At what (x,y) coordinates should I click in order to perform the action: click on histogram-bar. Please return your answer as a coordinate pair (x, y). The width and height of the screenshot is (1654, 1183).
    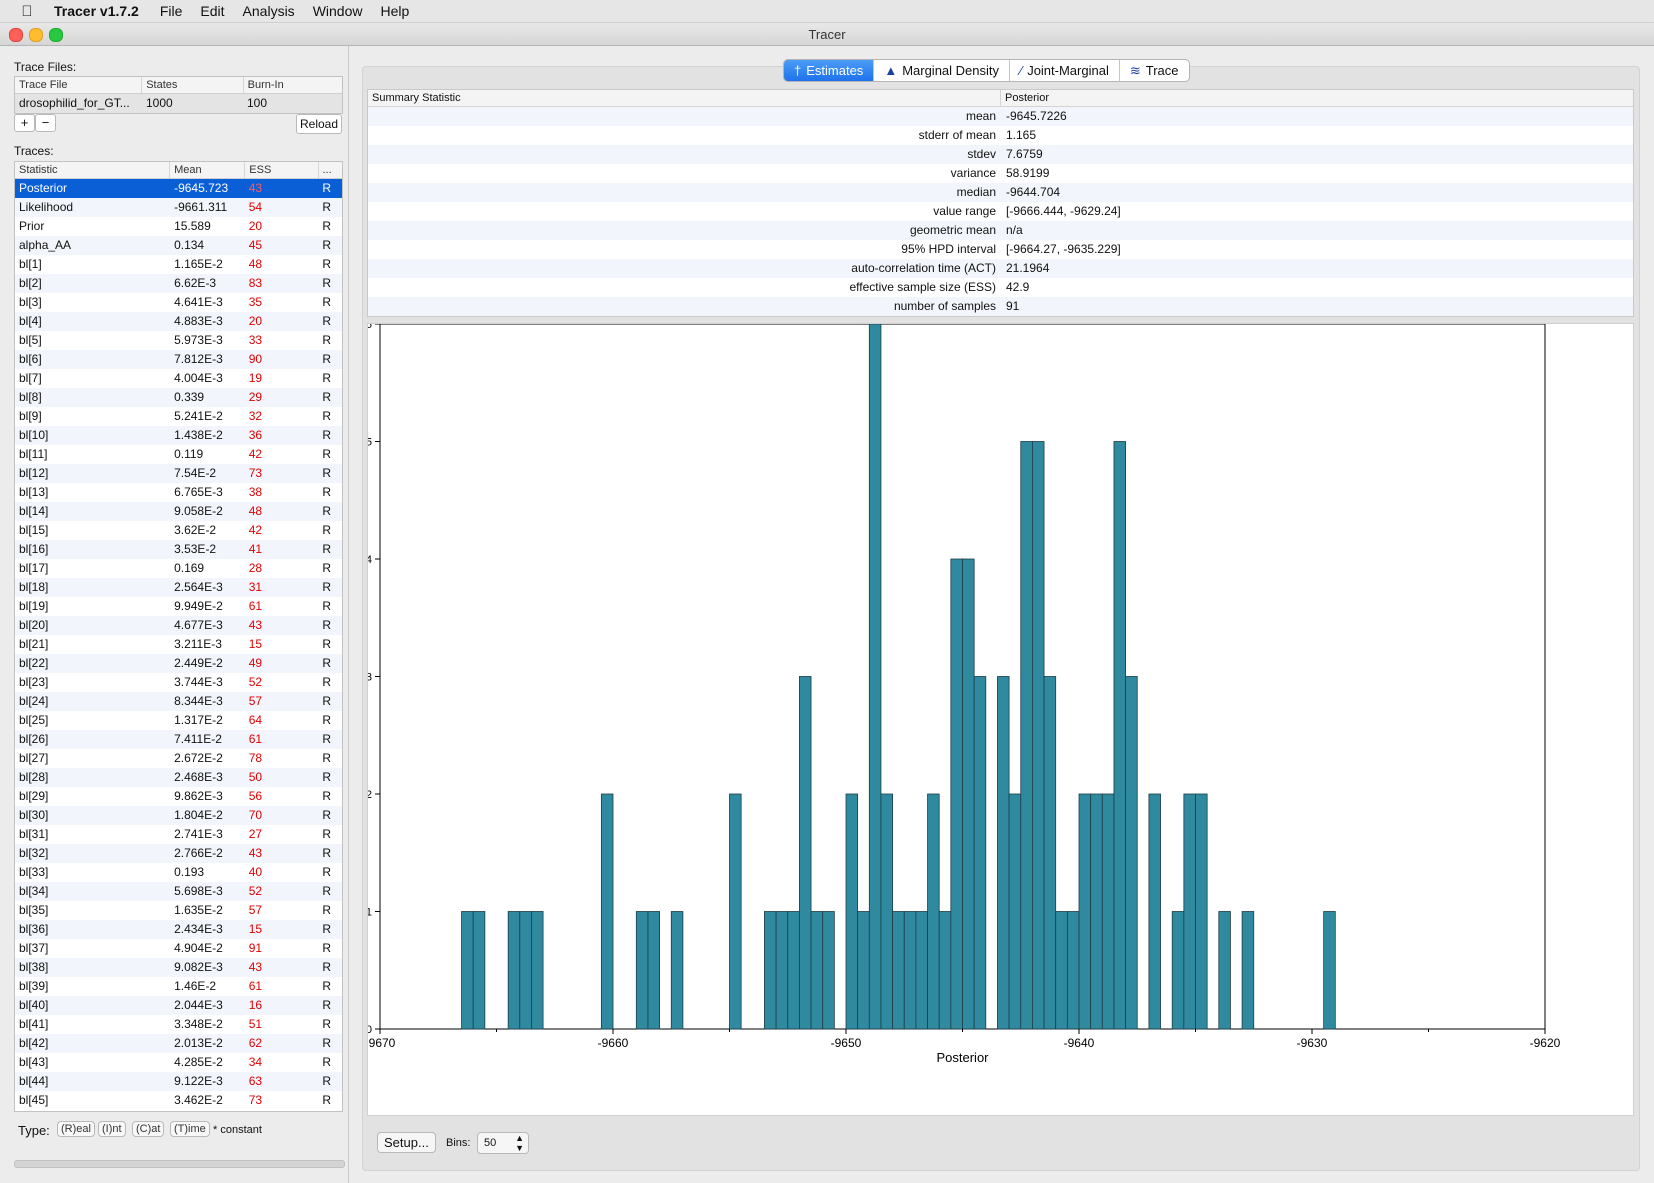
    Looking at the image, I should click on (817, 970).